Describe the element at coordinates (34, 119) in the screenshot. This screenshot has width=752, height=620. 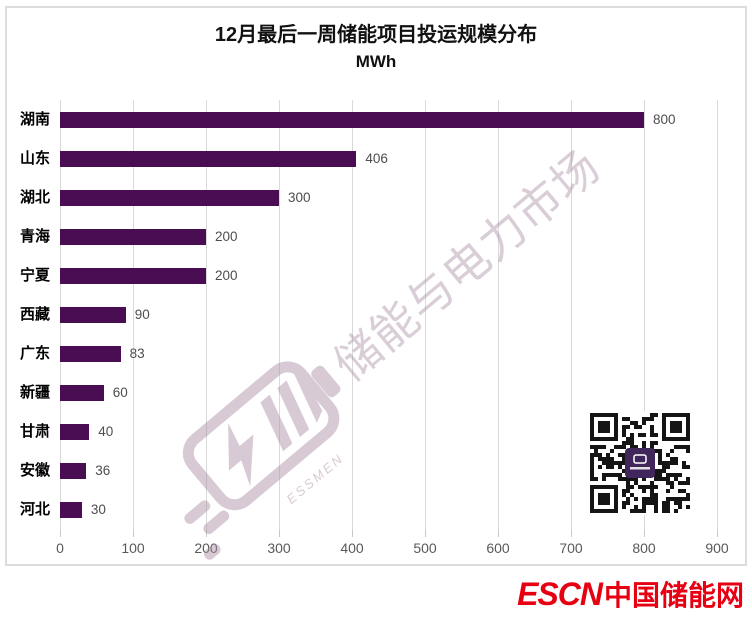
I see `category-label: 湖南` at that location.